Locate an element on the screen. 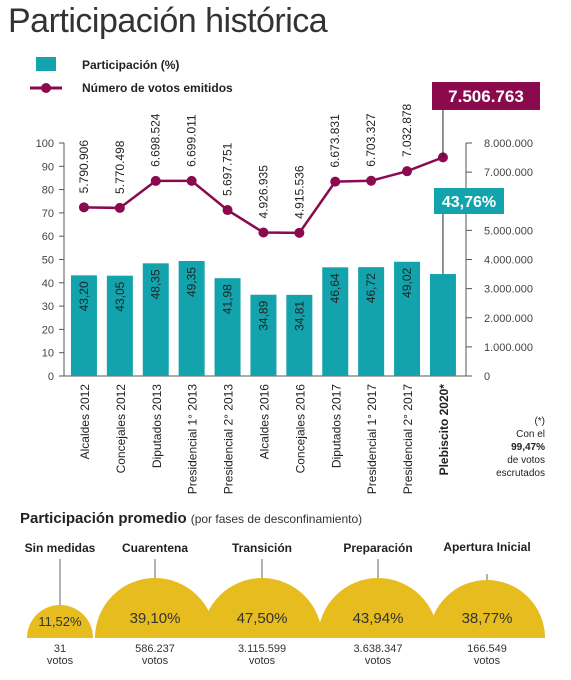  footnote-mark: (*) is located at coordinates (539, 421).